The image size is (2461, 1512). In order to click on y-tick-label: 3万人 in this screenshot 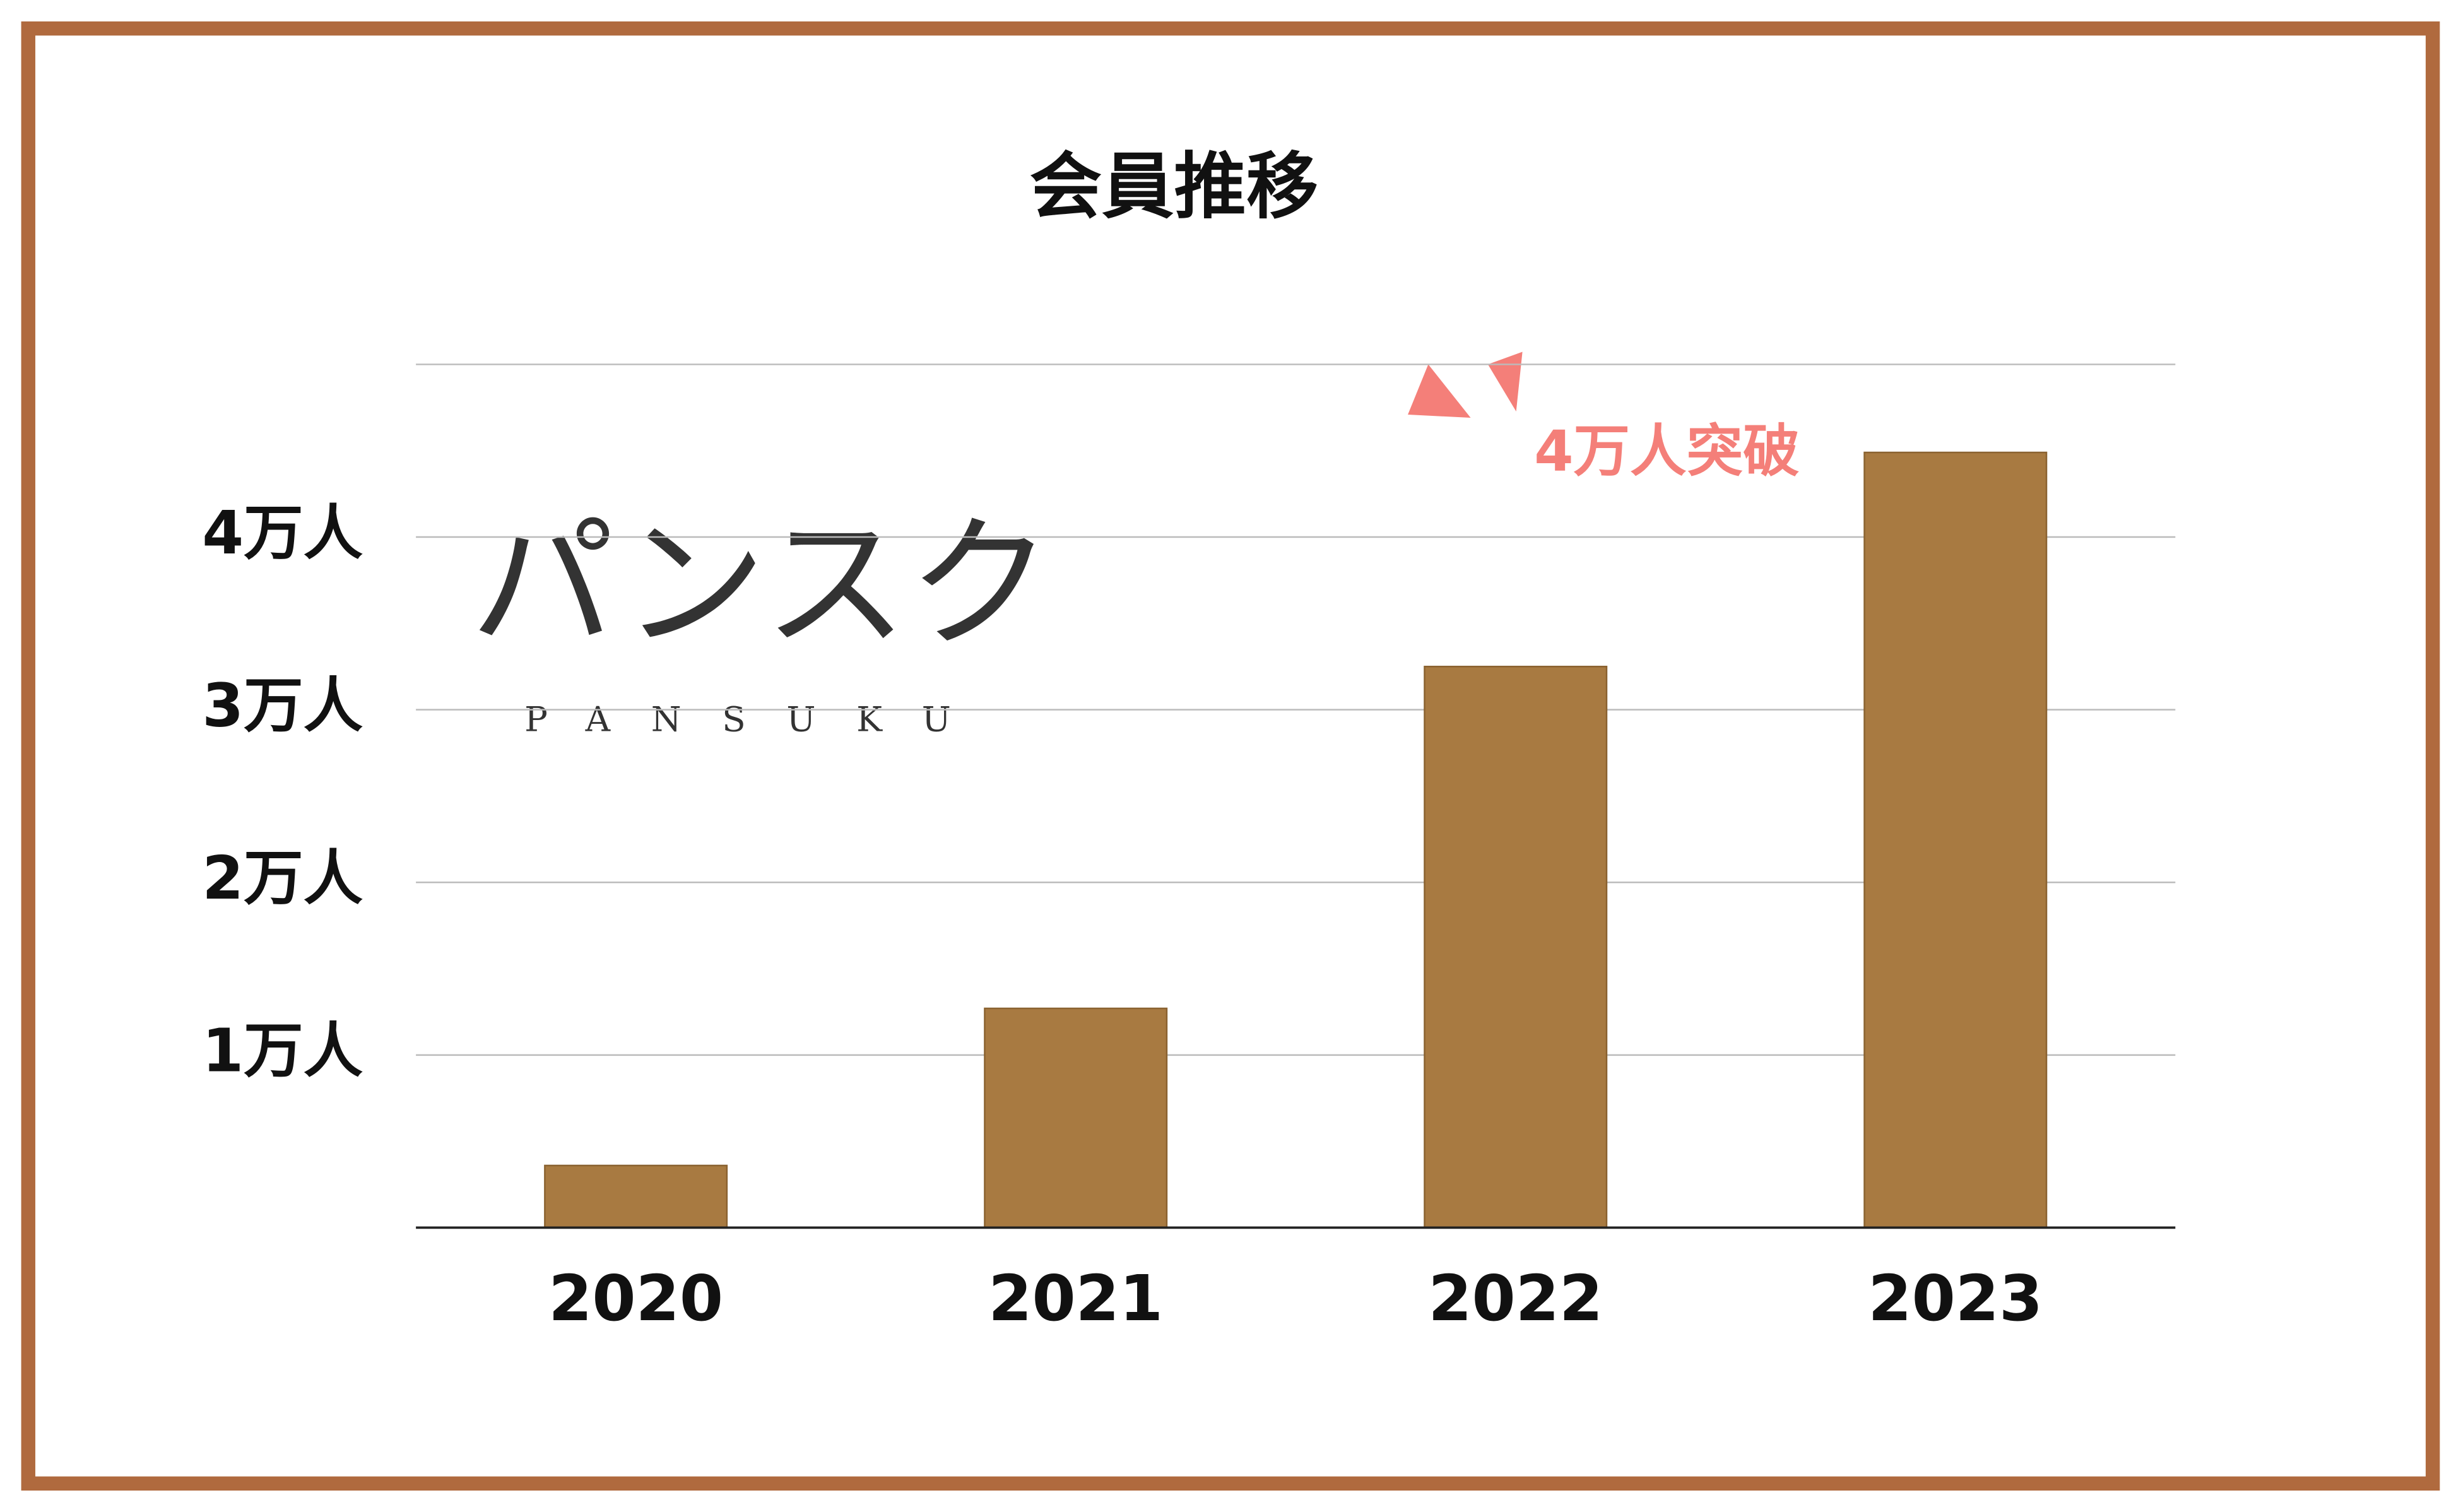, I will do `click(283, 706)`.